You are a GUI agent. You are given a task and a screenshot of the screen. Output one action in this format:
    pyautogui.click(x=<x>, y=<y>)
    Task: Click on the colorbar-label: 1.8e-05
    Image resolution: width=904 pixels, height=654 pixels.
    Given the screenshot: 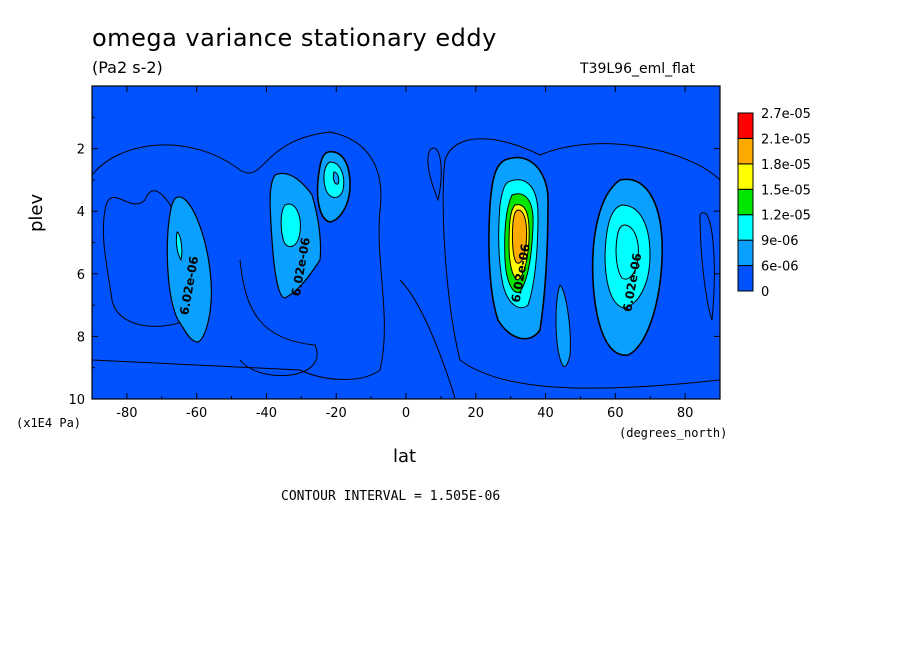 What is the action you would take?
    pyautogui.click(x=786, y=165)
    